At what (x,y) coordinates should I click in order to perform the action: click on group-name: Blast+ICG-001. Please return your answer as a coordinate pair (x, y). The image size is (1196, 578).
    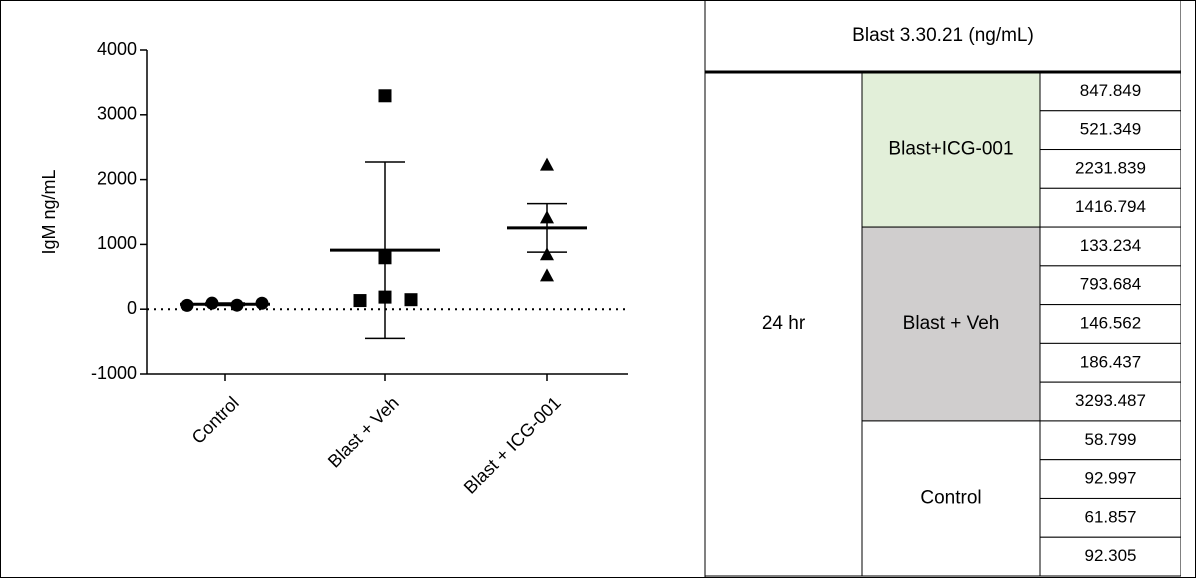
    Looking at the image, I should click on (950, 149).